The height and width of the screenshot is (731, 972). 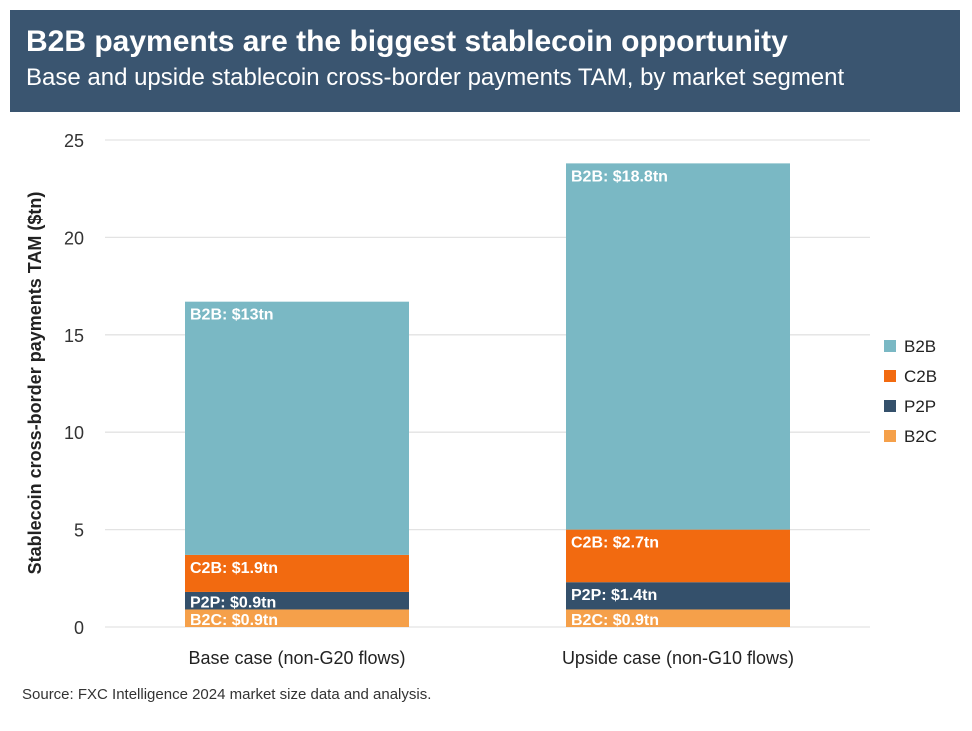 I want to click on data-label: B2B: $13tn, so click(x=232, y=315).